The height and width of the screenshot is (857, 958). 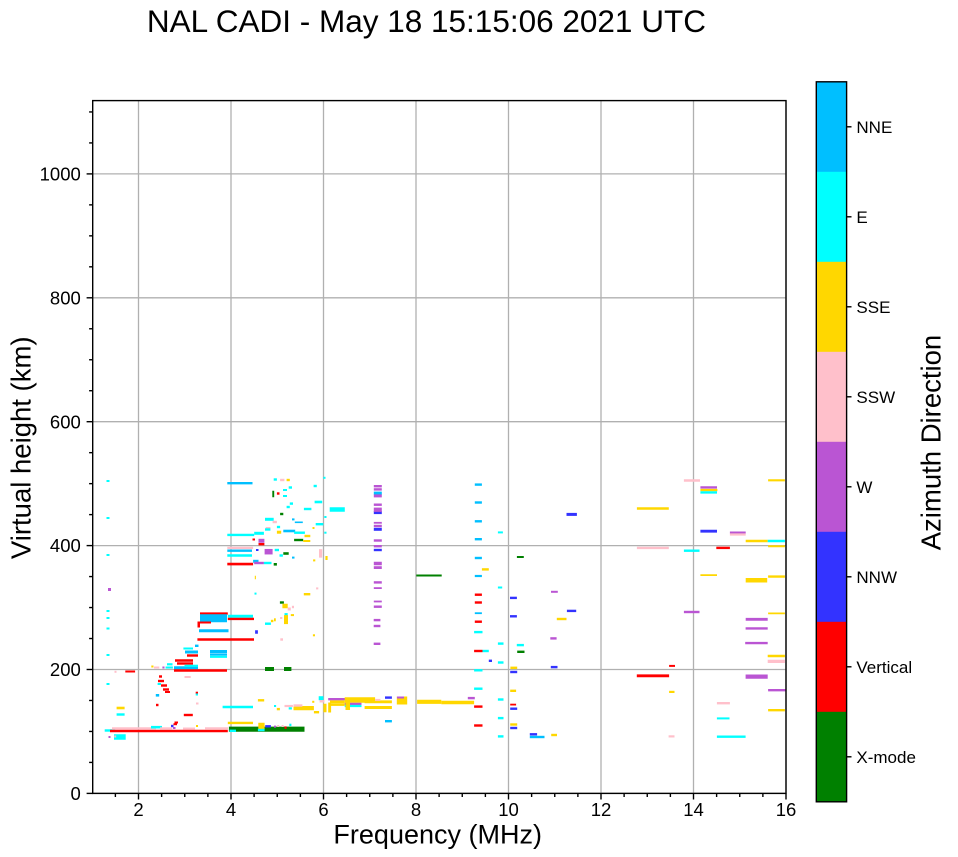 What do you see at coordinates (876, 577) in the screenshot?
I see `svg-text: NNW` at bounding box center [876, 577].